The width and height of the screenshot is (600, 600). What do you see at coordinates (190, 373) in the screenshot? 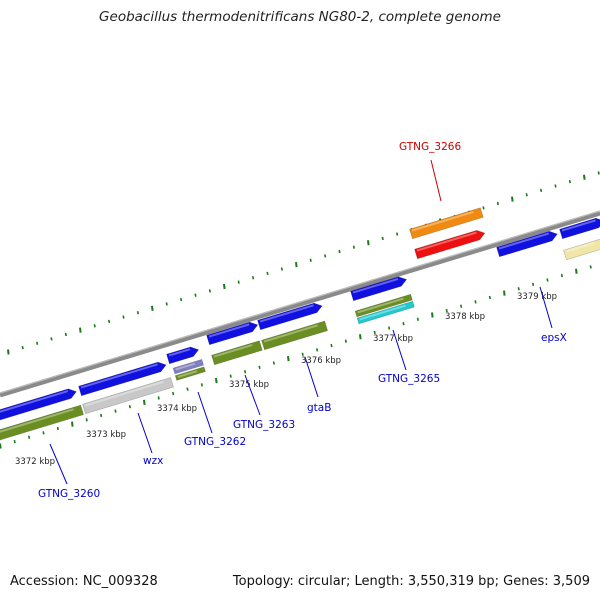
I see `cds-gtng-3262-b` at bounding box center [190, 373].